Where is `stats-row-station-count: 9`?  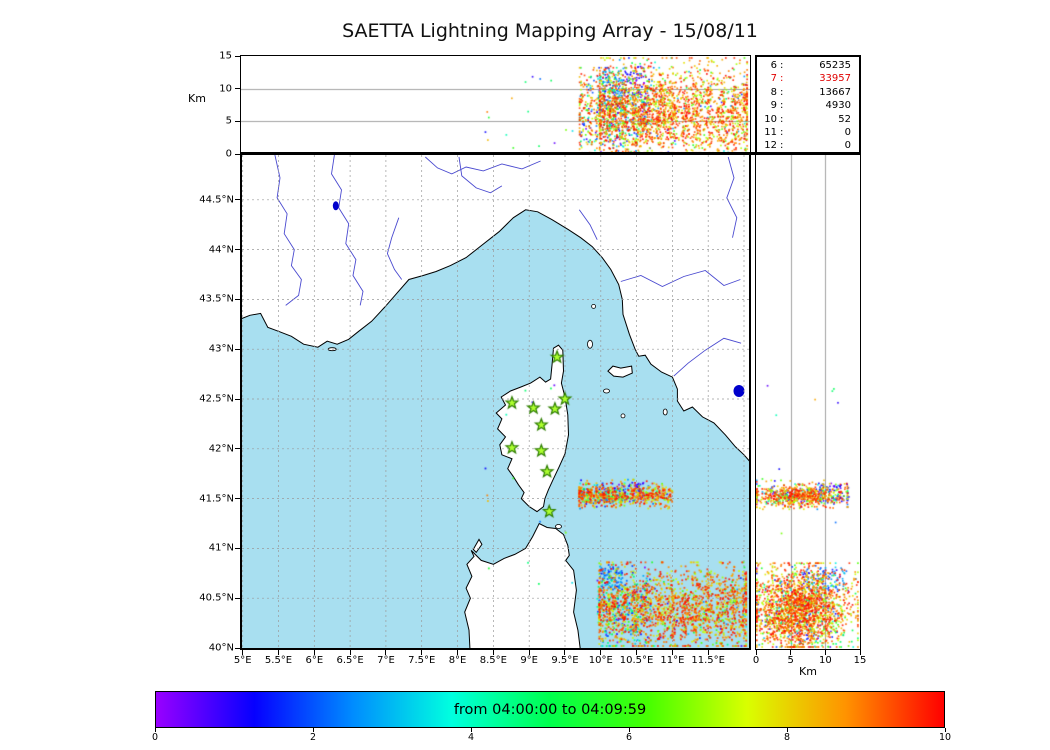
stats-row-station-count: 9 is located at coordinates (773, 106).